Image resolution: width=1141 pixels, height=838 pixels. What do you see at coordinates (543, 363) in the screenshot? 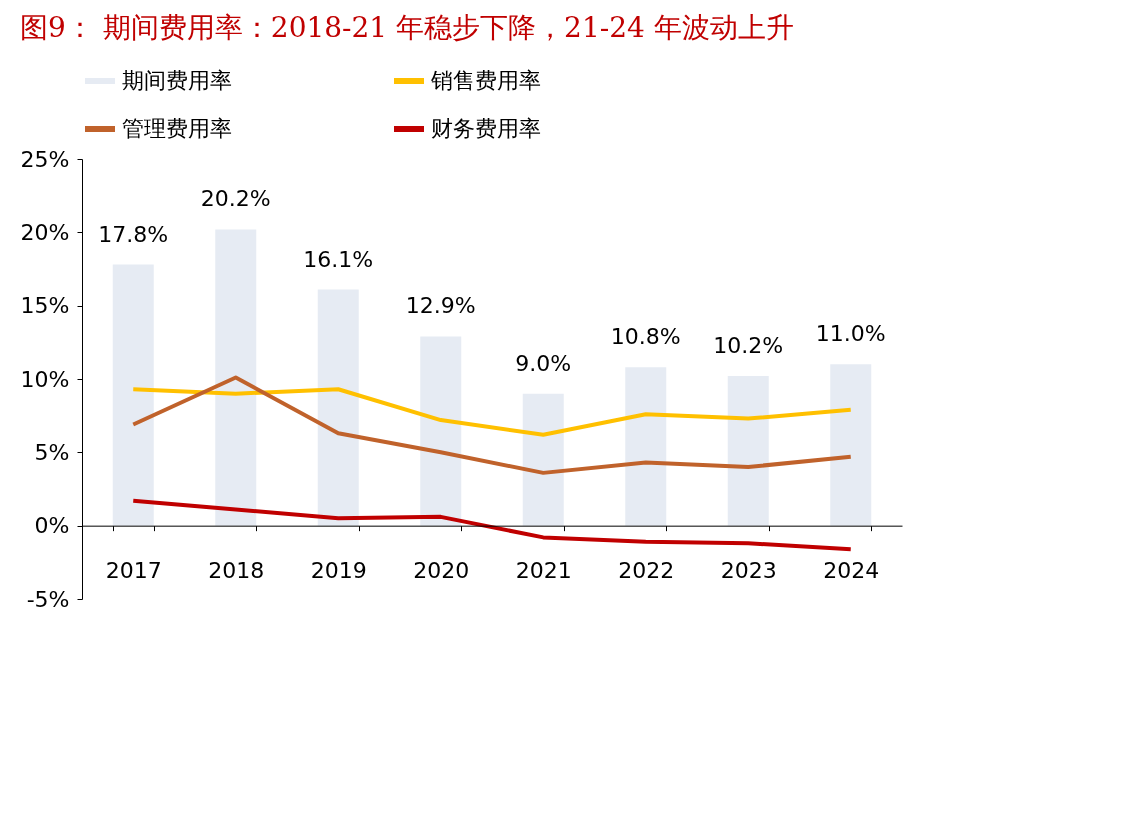
I see `data-label: 9.0%` at bounding box center [543, 363].